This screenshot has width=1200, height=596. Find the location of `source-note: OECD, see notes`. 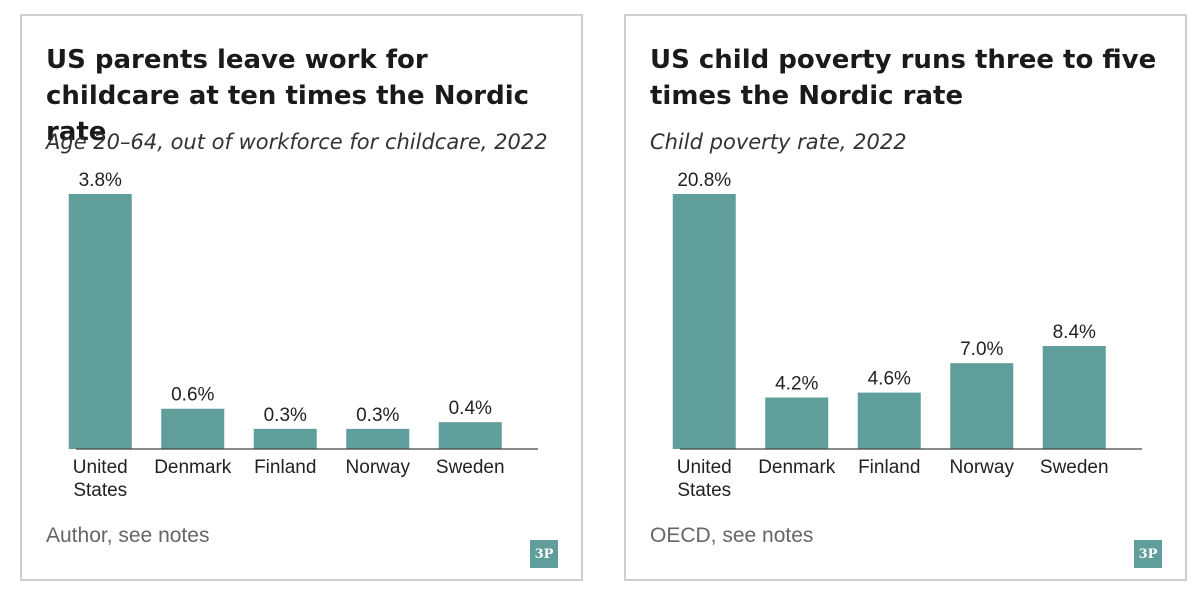

source-note: OECD, see notes is located at coordinates (732, 535).